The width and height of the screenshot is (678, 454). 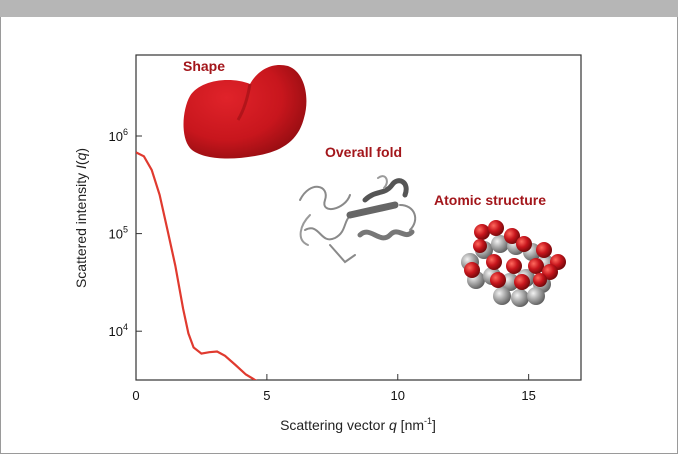 I want to click on protein-fold-illustration, so click(x=358, y=219).